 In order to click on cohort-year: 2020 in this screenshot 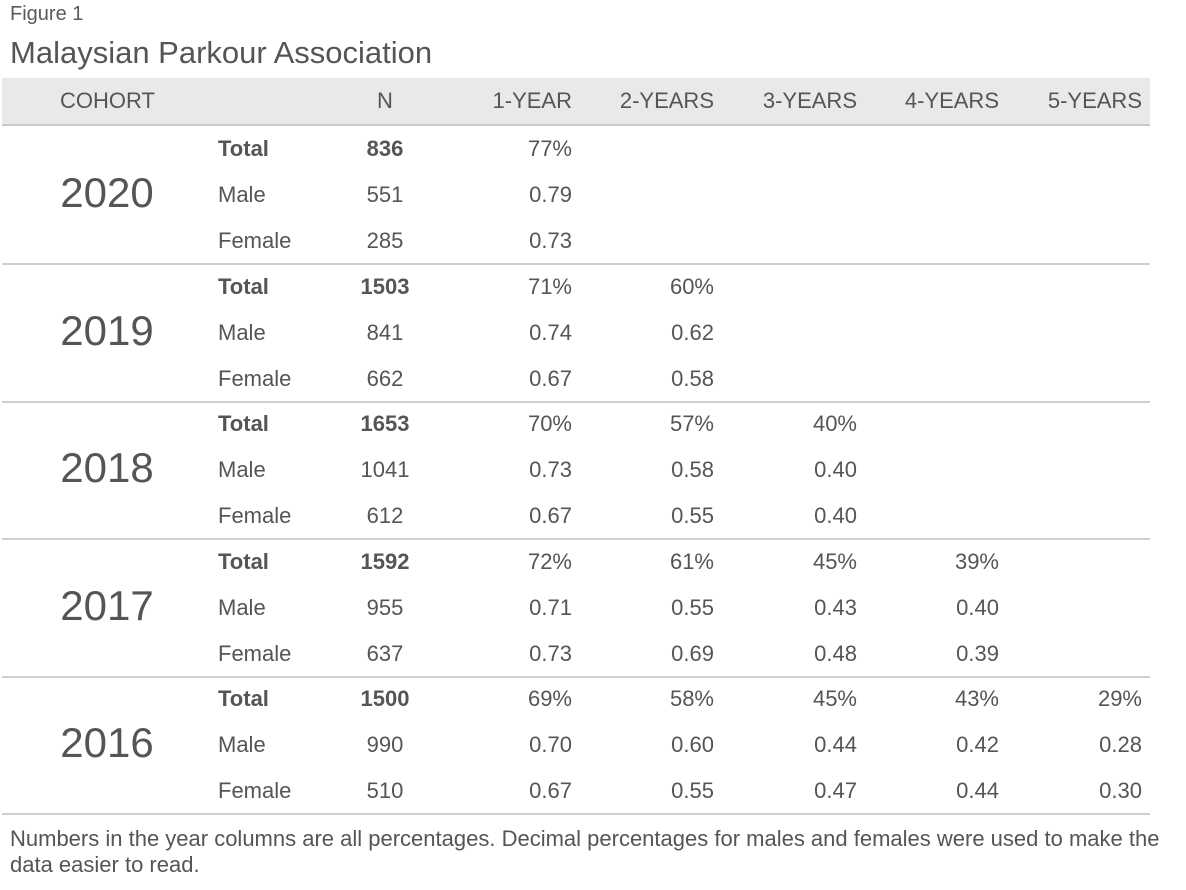, I will do `click(107, 192)`.